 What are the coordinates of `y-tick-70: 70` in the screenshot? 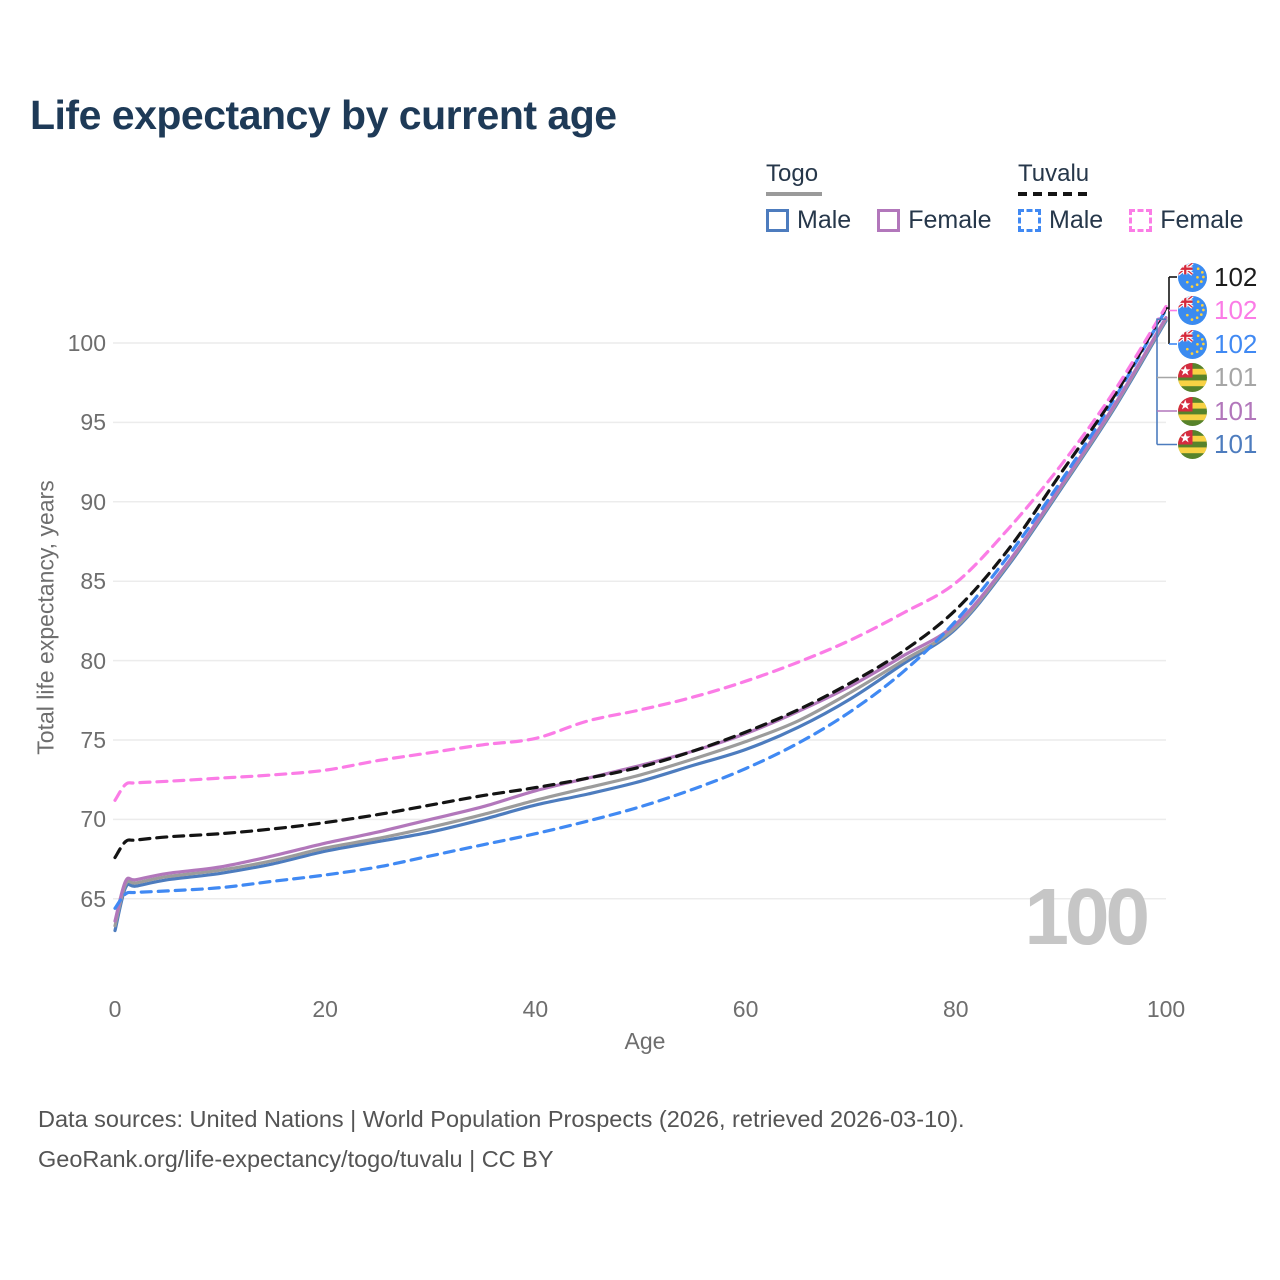 It's located at (93, 819).